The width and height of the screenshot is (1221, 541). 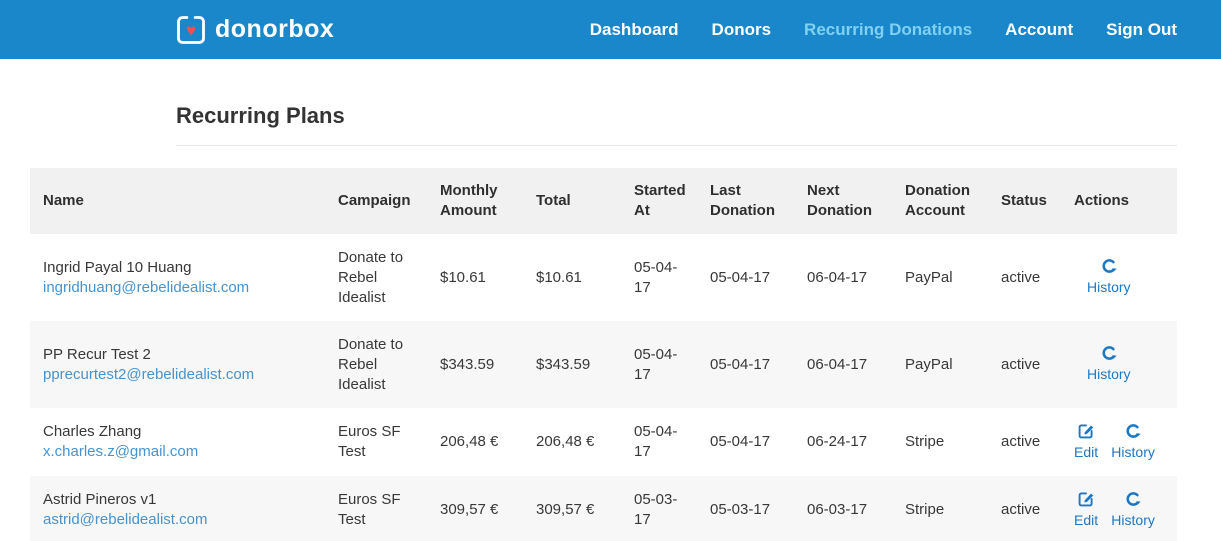 I want to click on donorbox-heart-box-icon: ♥, so click(x=191, y=30).